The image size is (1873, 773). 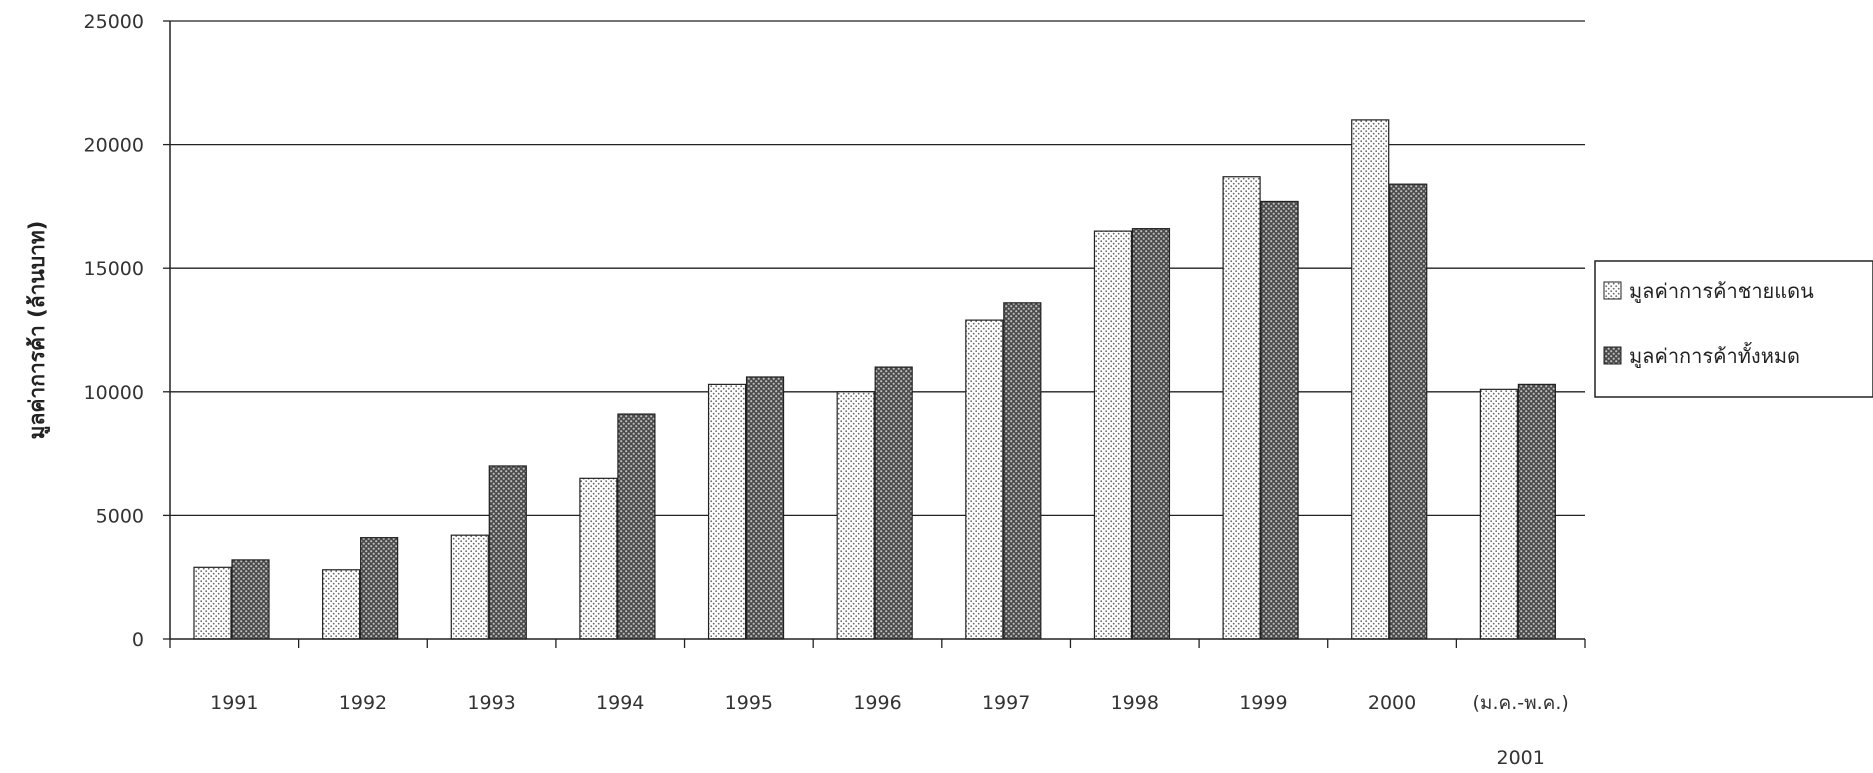 What do you see at coordinates (1392, 703) in the screenshot?
I see `x-tick-label-9: 2000` at bounding box center [1392, 703].